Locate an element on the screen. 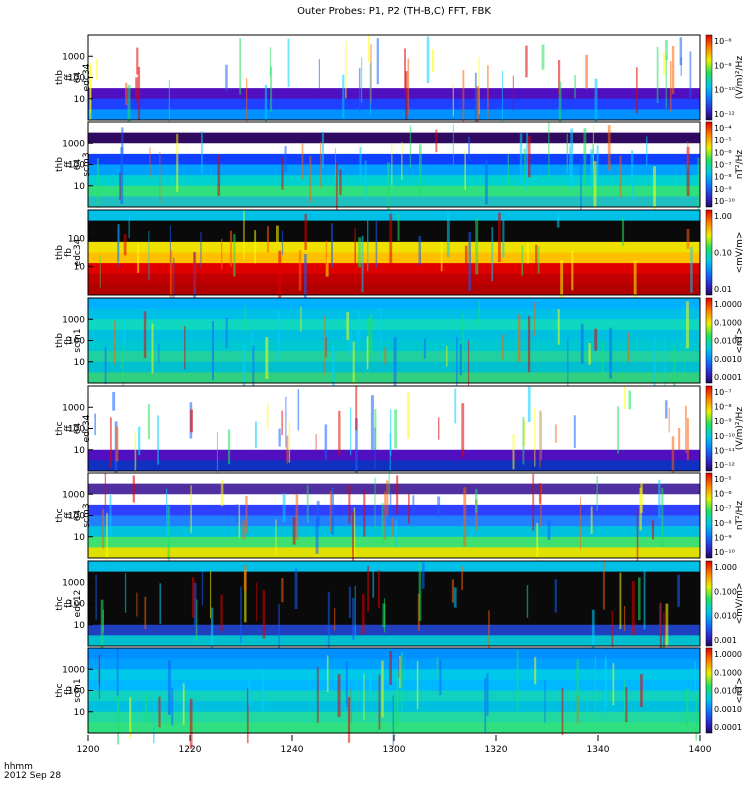  y-tick-label: 100 is located at coordinates (76, 430).